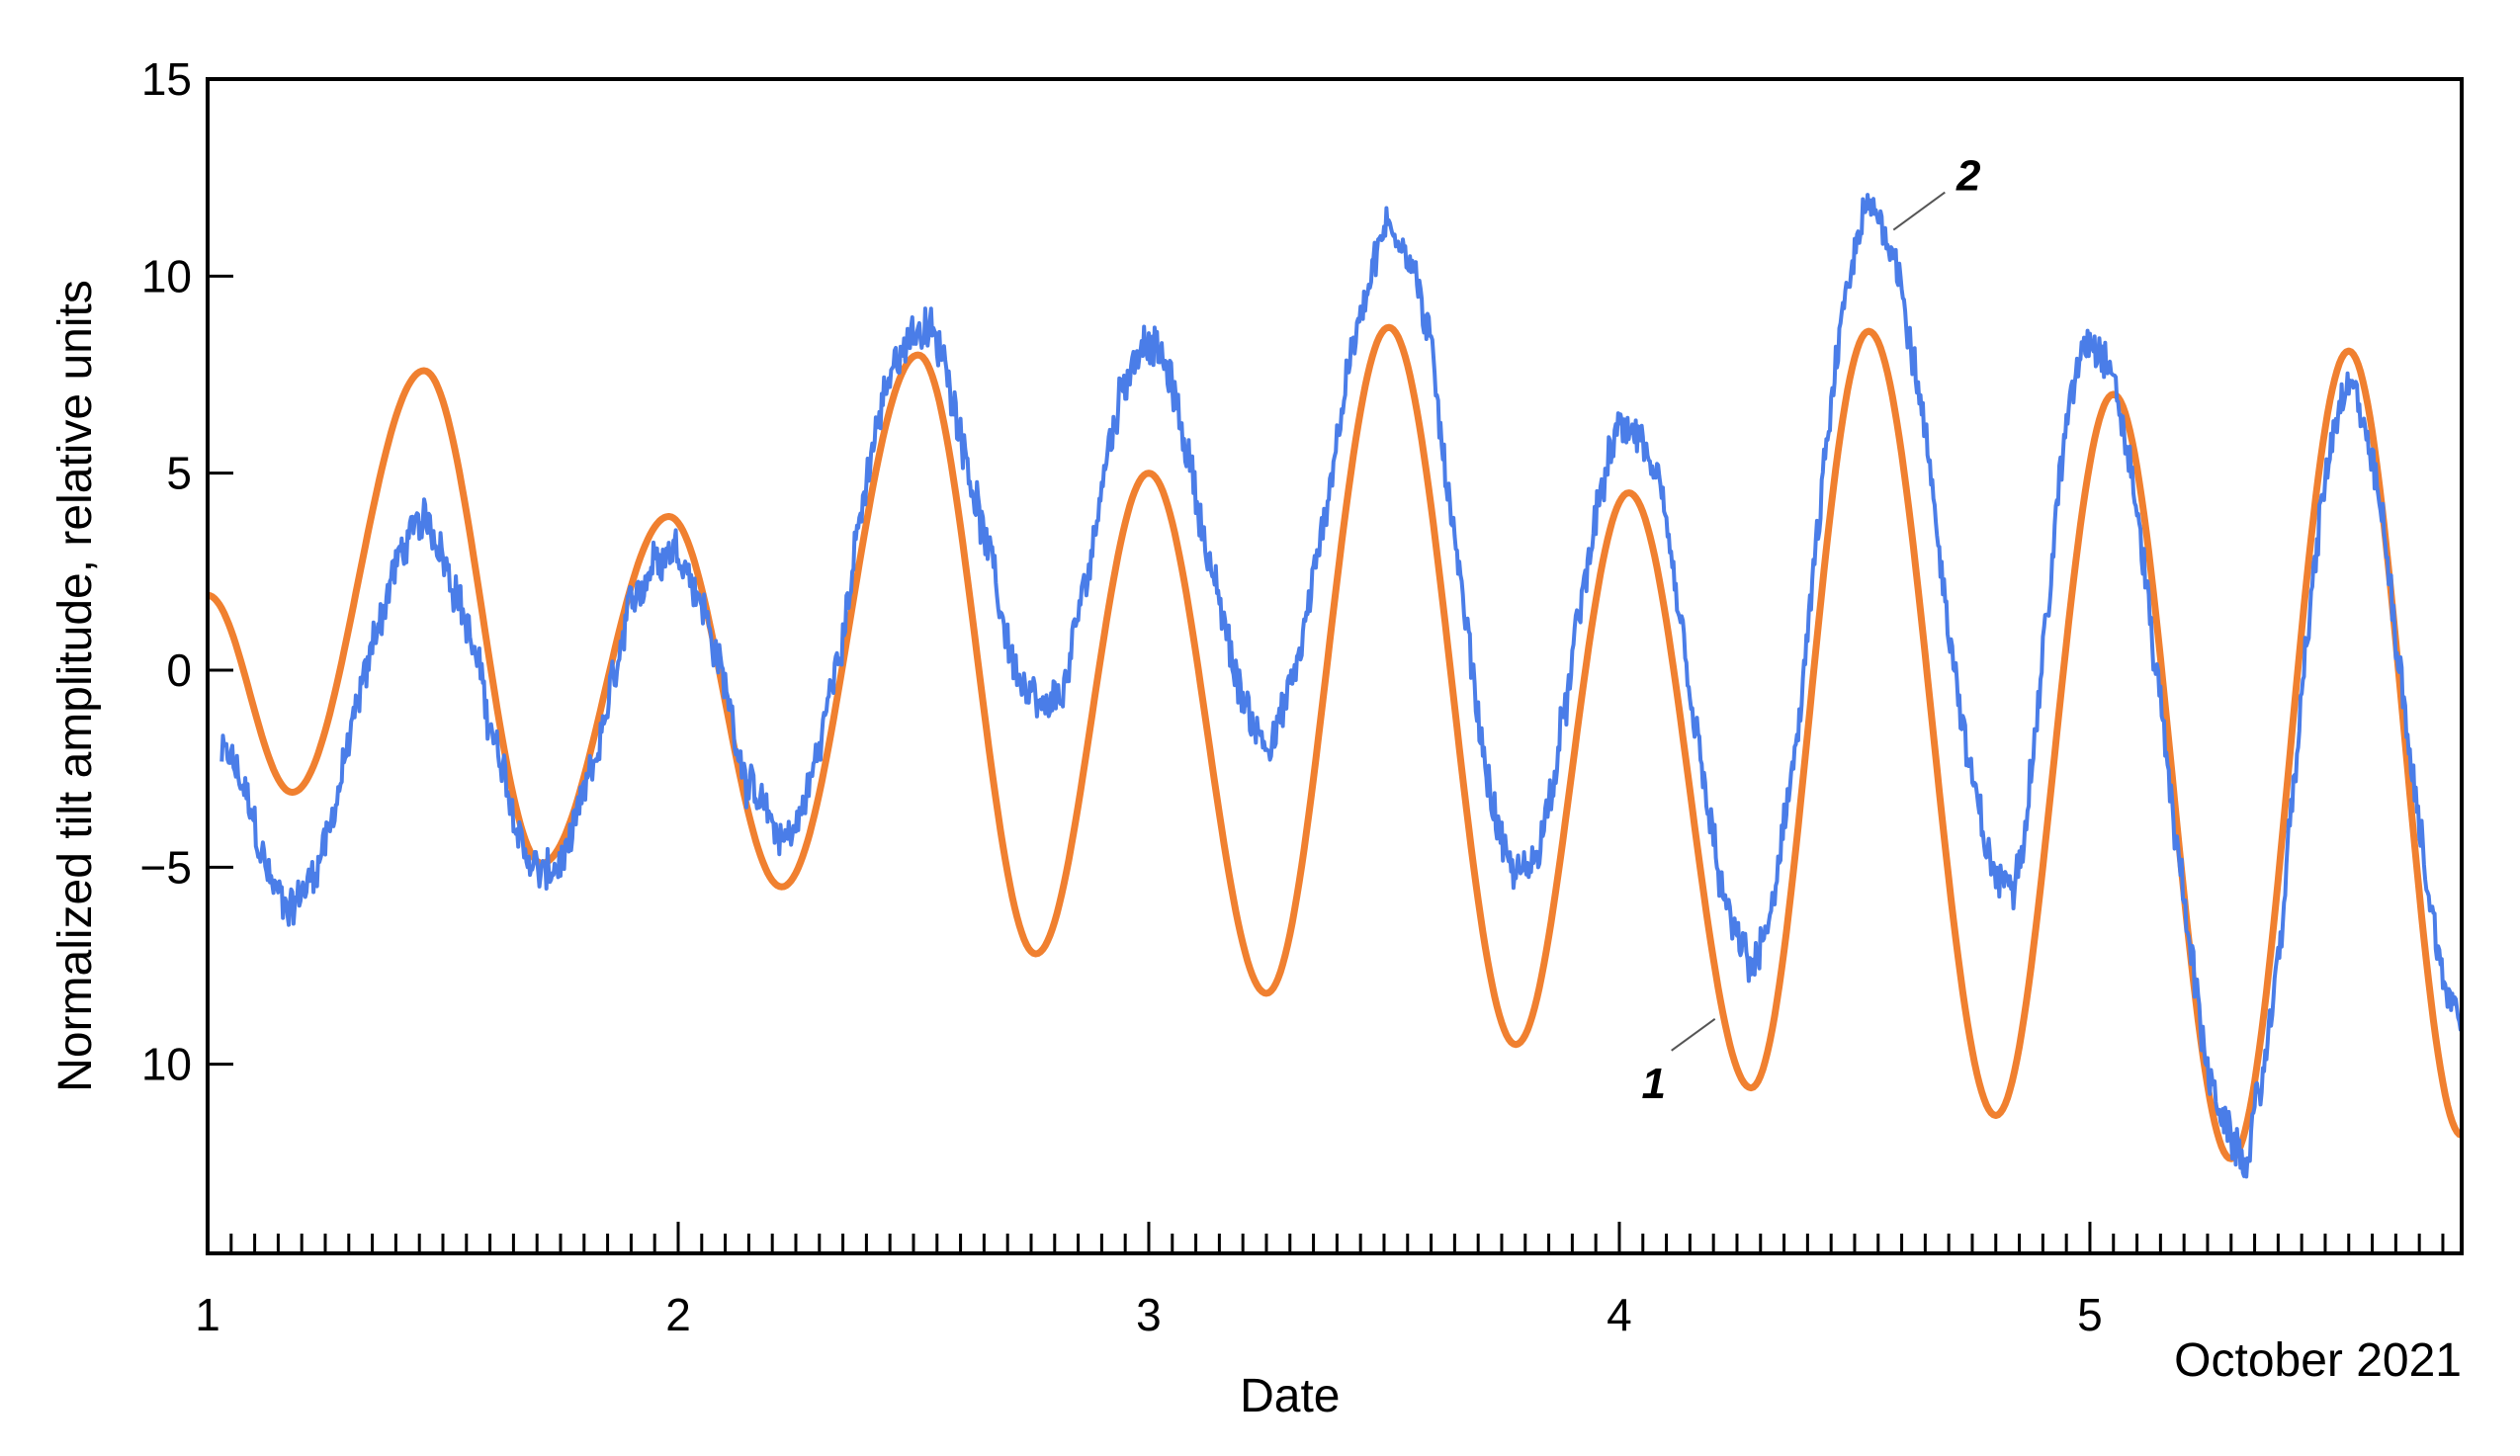 Image resolution: width=2520 pixels, height=1456 pixels. What do you see at coordinates (678, 1314) in the screenshot?
I see `x-tick-label: 2` at bounding box center [678, 1314].